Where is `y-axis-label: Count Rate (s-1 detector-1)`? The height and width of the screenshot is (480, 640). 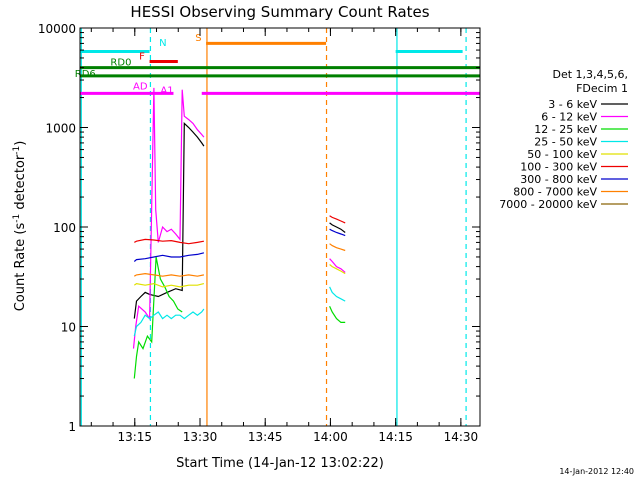
y-axis-label: Count Rate (s-1 detector-1) is located at coordinates (20, 226).